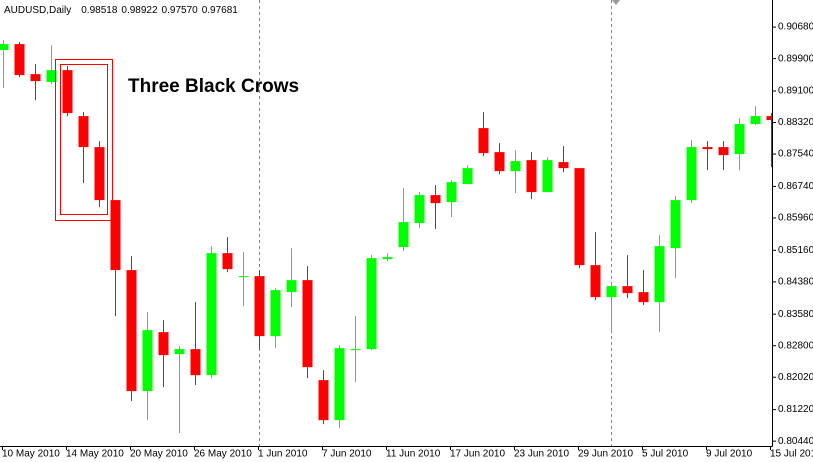 The image size is (813, 462). I want to click on header-value: 0.97681, so click(220, 10).